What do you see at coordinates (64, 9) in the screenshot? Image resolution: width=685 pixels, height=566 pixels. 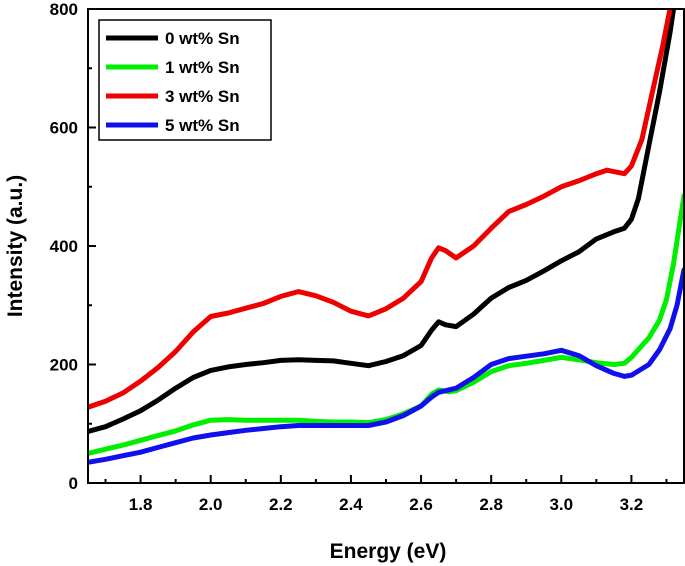 I see `y-tick-label: 800` at bounding box center [64, 9].